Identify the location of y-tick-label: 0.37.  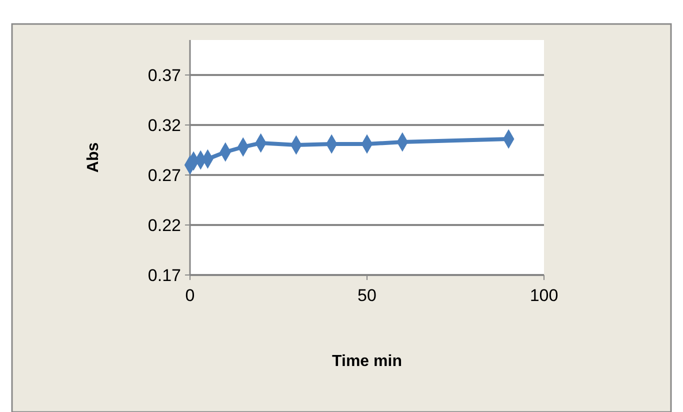
(164, 75).